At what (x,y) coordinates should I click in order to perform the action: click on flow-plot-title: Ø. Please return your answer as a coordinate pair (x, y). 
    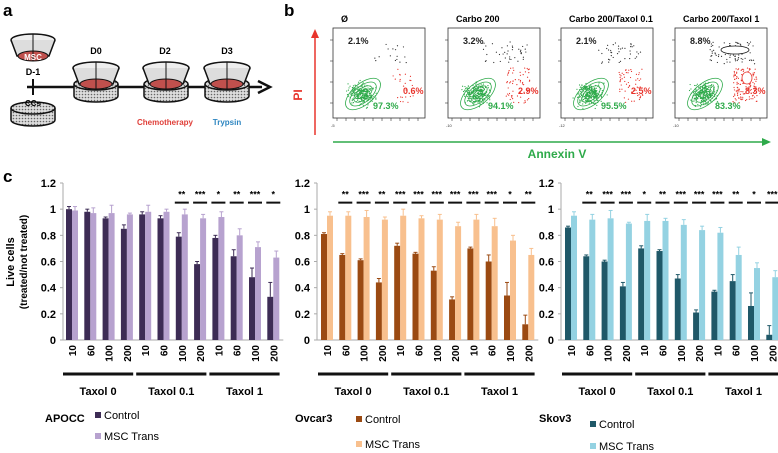
    Looking at the image, I should click on (344, 19).